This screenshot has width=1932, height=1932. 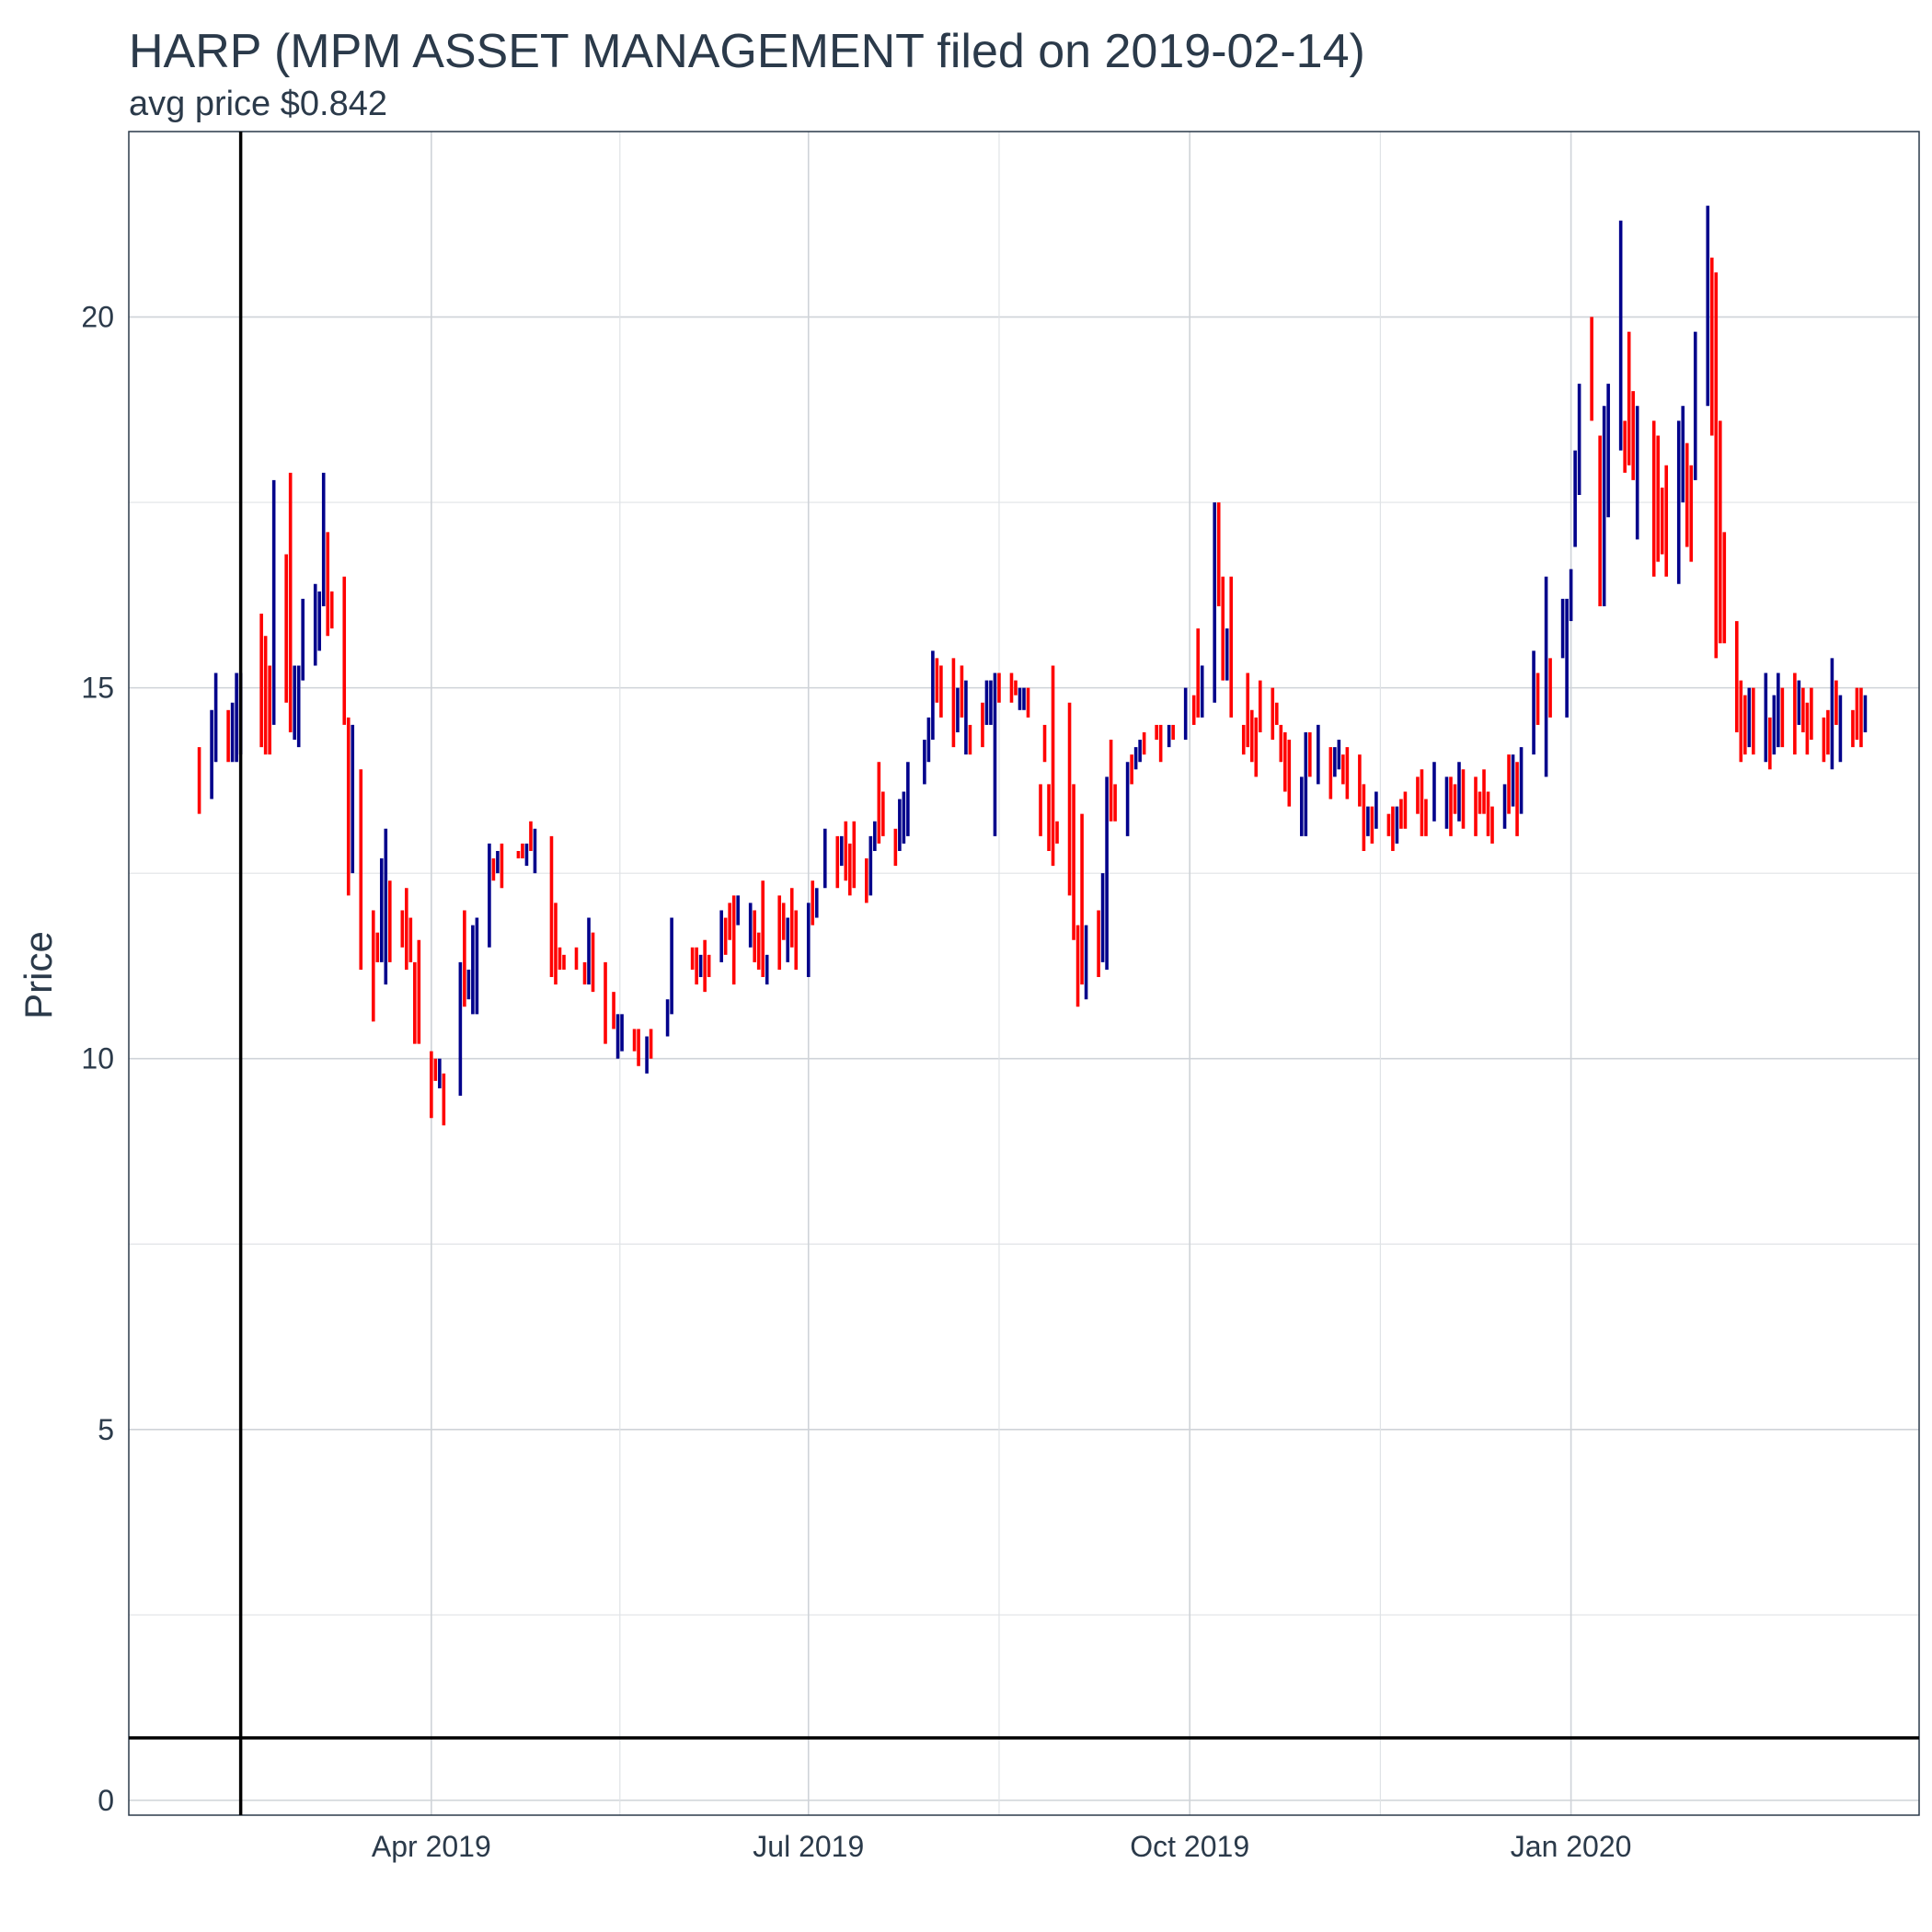 What do you see at coordinates (106, 1800) in the screenshot?
I see `y-tick-label: 0` at bounding box center [106, 1800].